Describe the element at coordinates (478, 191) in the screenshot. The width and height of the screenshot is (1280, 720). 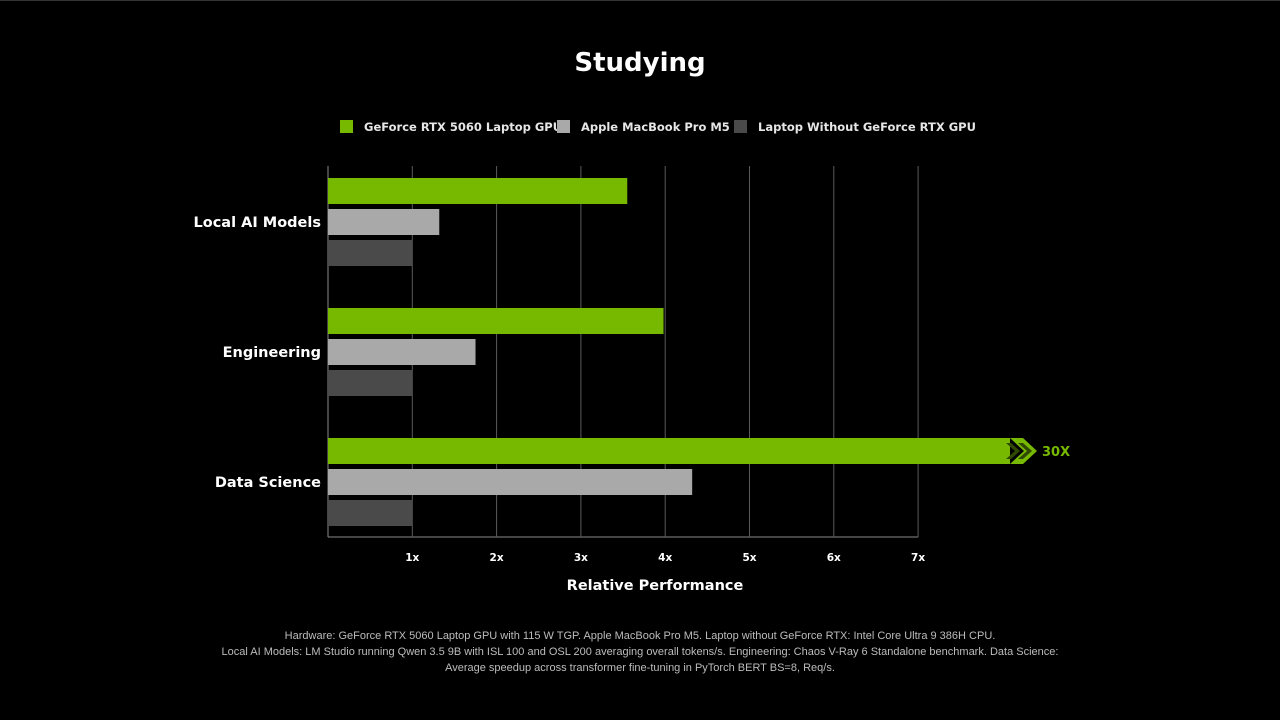
I see `bar-local-ai-models-geforce-rtx-5060-laptop-gpu` at that location.